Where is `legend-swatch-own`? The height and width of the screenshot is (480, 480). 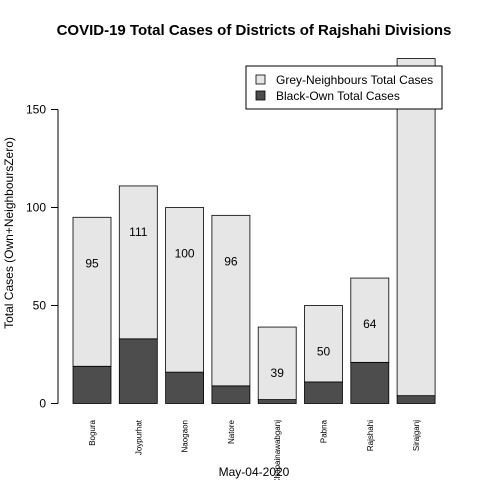 legend-swatch-own is located at coordinates (260, 95).